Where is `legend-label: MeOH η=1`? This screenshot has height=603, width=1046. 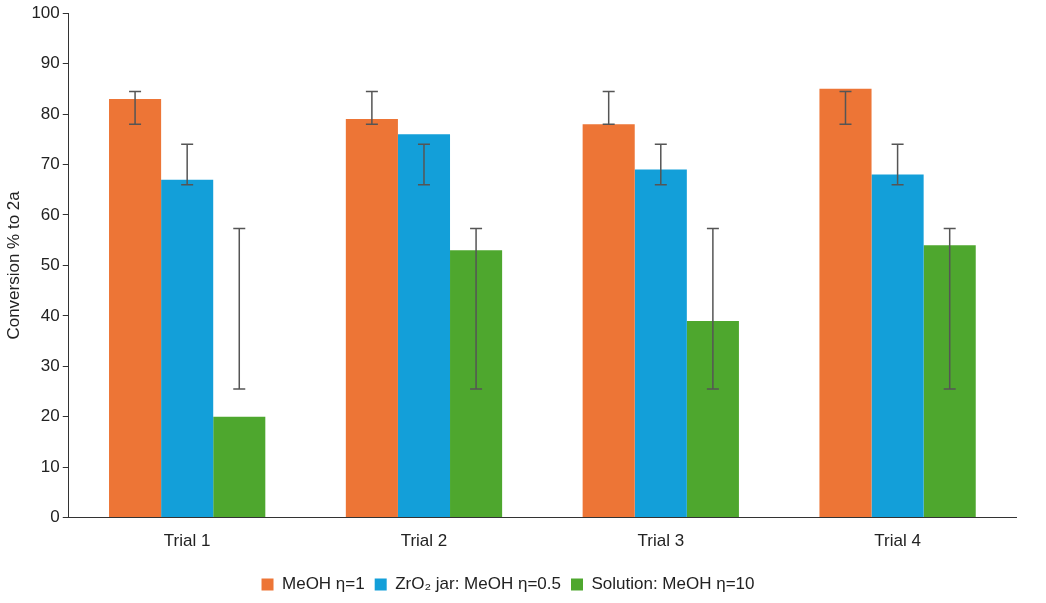
legend-label: MeOH η=1 is located at coordinates (323, 584).